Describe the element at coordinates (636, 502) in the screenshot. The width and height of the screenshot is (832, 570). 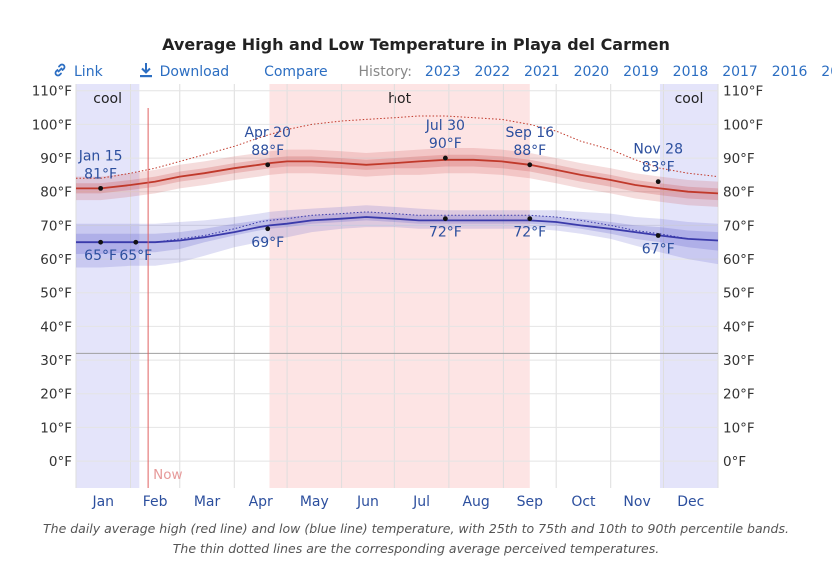
I see `x-month-label: Nov` at that location.